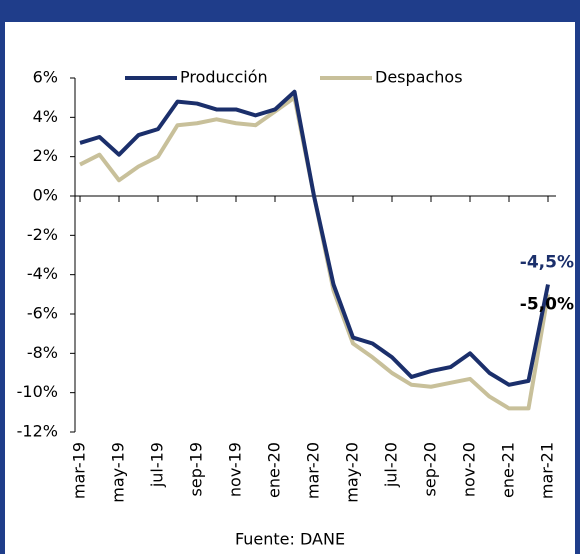 This screenshot has height=554, width=580. I want to click on x-tick-label: ene-21, so click(508, 470).